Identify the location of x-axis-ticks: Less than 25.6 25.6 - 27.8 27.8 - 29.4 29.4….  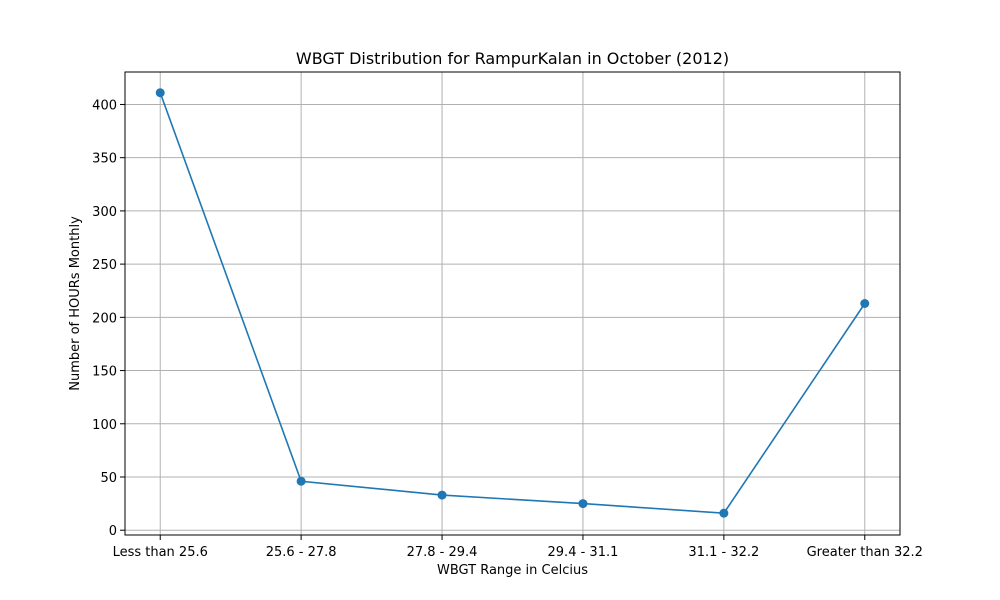
(518, 547).